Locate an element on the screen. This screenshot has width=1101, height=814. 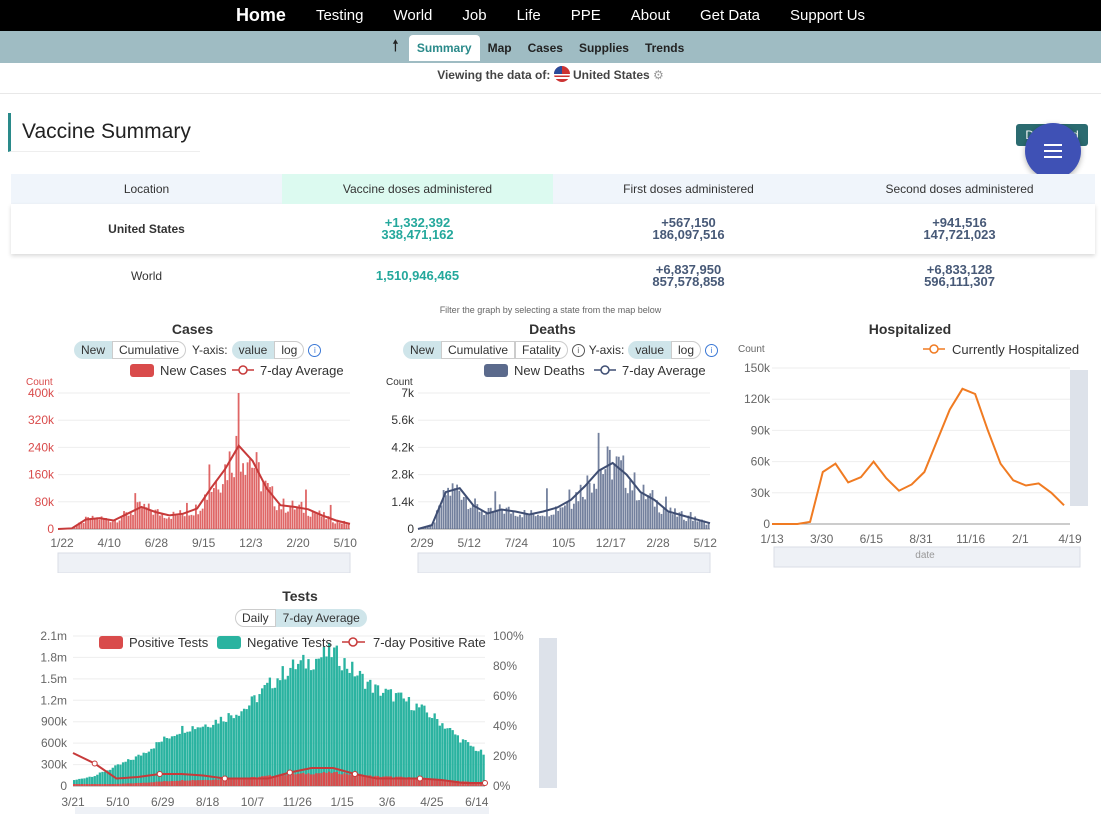
cases-value-toggle: value is located at coordinates (253, 350).